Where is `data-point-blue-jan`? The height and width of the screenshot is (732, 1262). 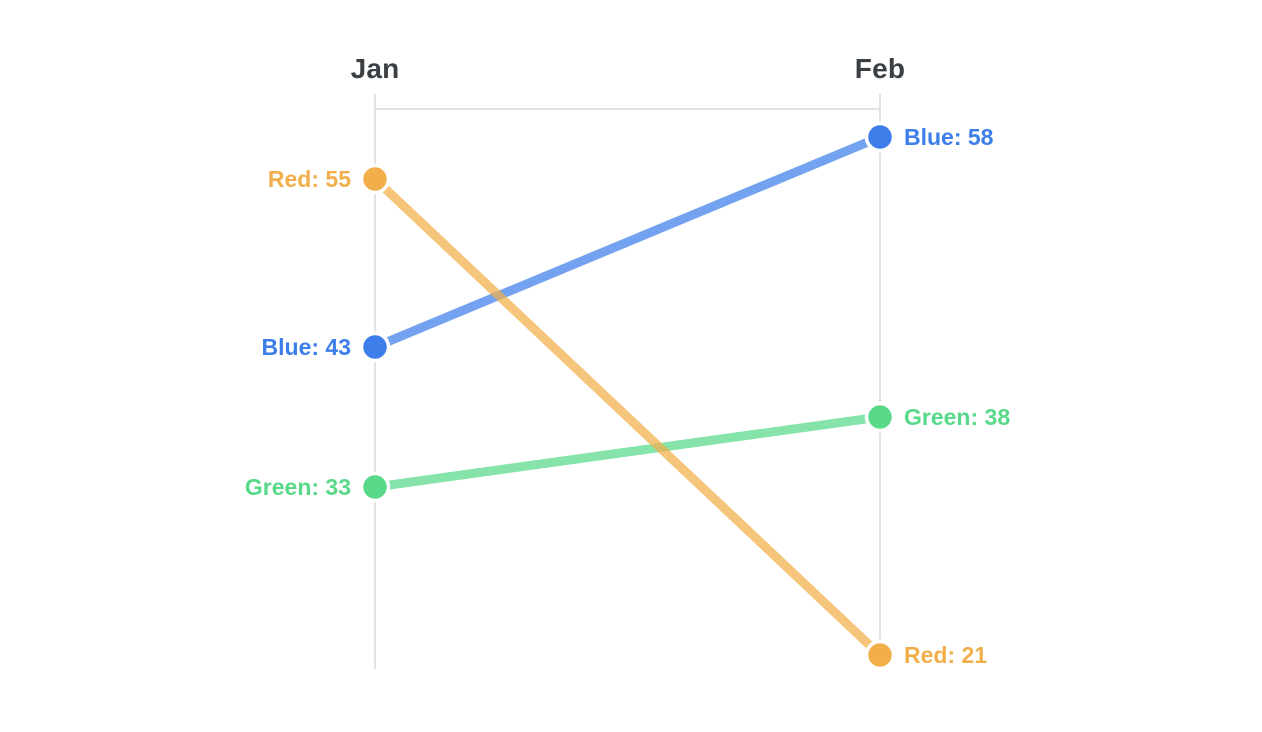
data-point-blue-jan is located at coordinates (375, 347).